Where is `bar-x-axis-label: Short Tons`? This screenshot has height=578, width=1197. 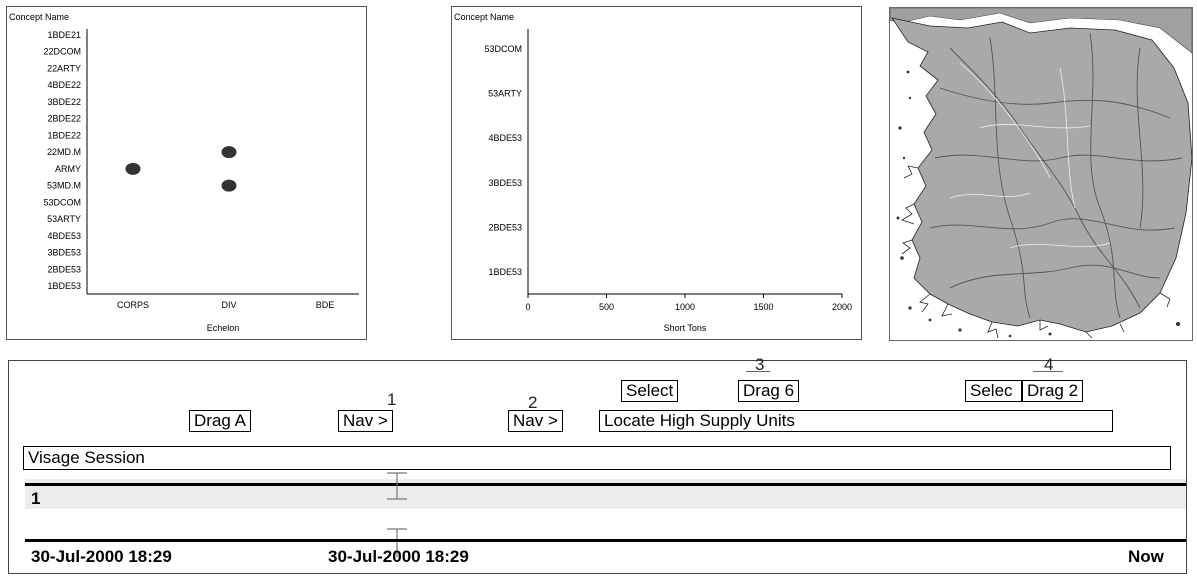 bar-x-axis-label: Short Tons is located at coordinates (685, 328).